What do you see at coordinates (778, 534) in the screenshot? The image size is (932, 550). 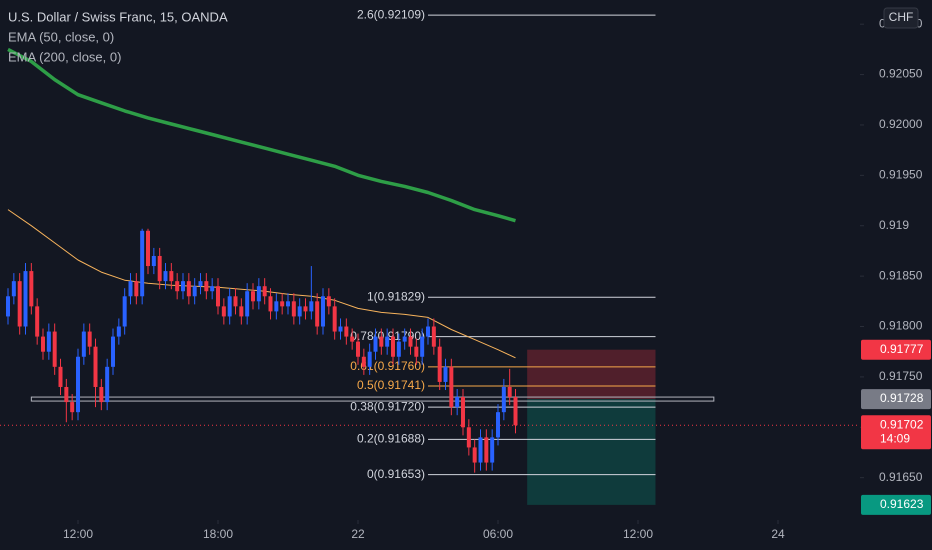 I see `x-tick-label: 24` at bounding box center [778, 534].